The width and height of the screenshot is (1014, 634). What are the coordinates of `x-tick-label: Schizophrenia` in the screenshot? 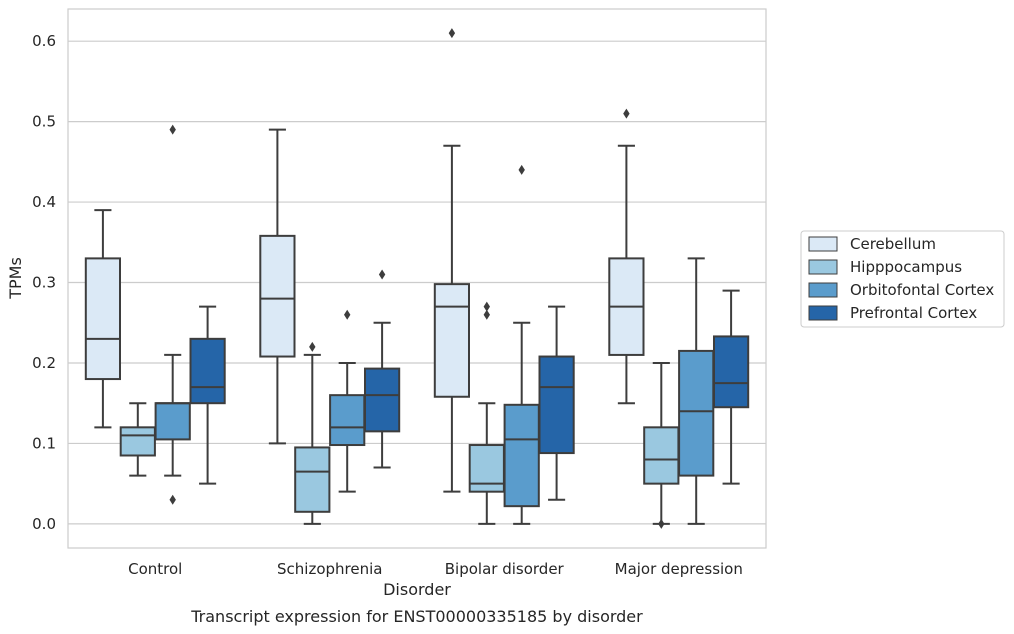 It's located at (329, 569).